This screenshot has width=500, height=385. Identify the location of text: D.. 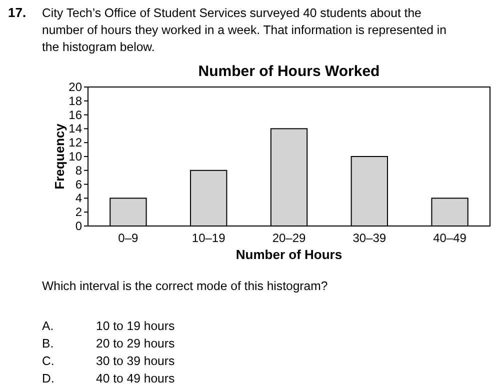
(48, 378).